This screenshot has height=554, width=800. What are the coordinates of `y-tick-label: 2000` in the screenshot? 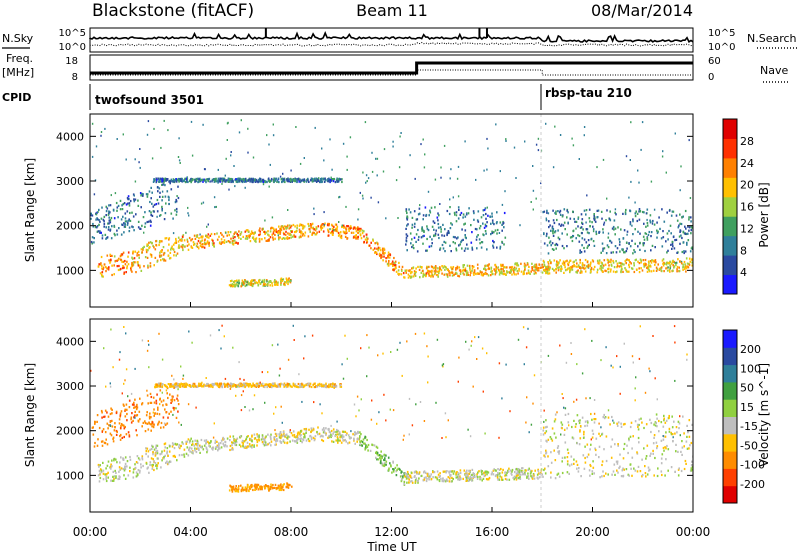 It's located at (70, 226).